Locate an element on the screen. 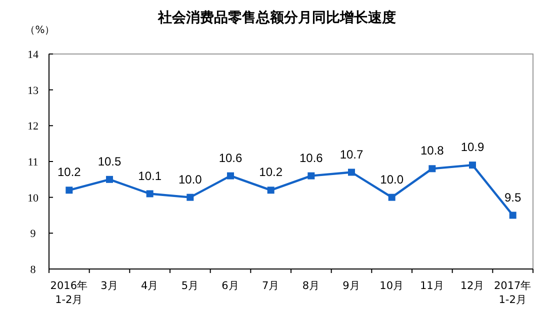  chart-title: 社会消费品零售总额分月同比增长速度 is located at coordinates (276, 17).